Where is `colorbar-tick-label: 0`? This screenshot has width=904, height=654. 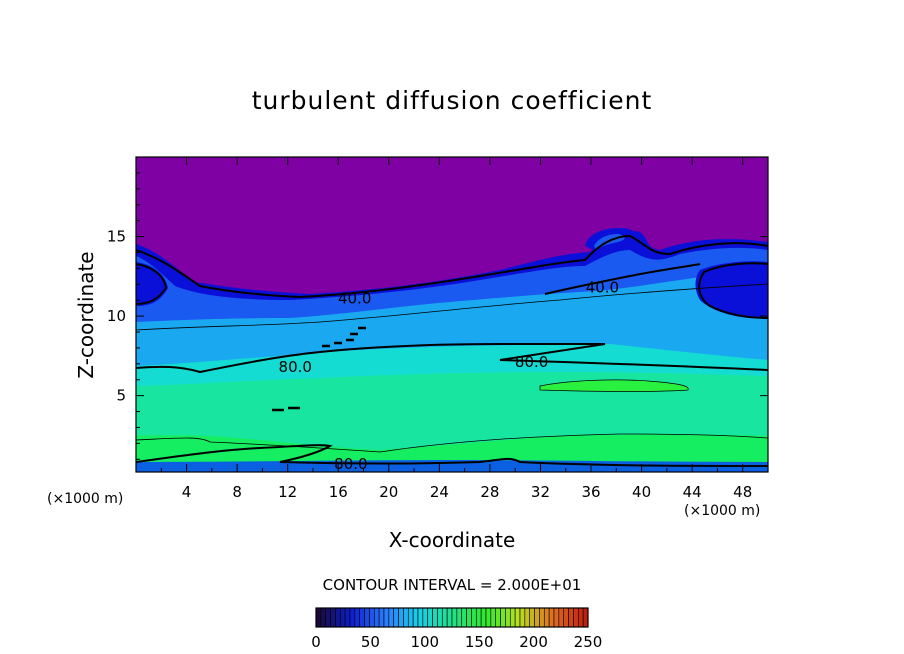 colorbar-tick-label: 0 is located at coordinates (316, 642).